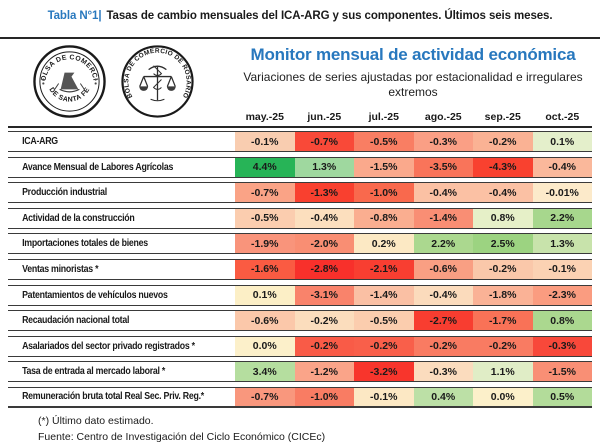 The image size is (600, 444). Describe the element at coordinates (265, 269) in the screenshot. I see `value-cell: -1.6%` at that location.